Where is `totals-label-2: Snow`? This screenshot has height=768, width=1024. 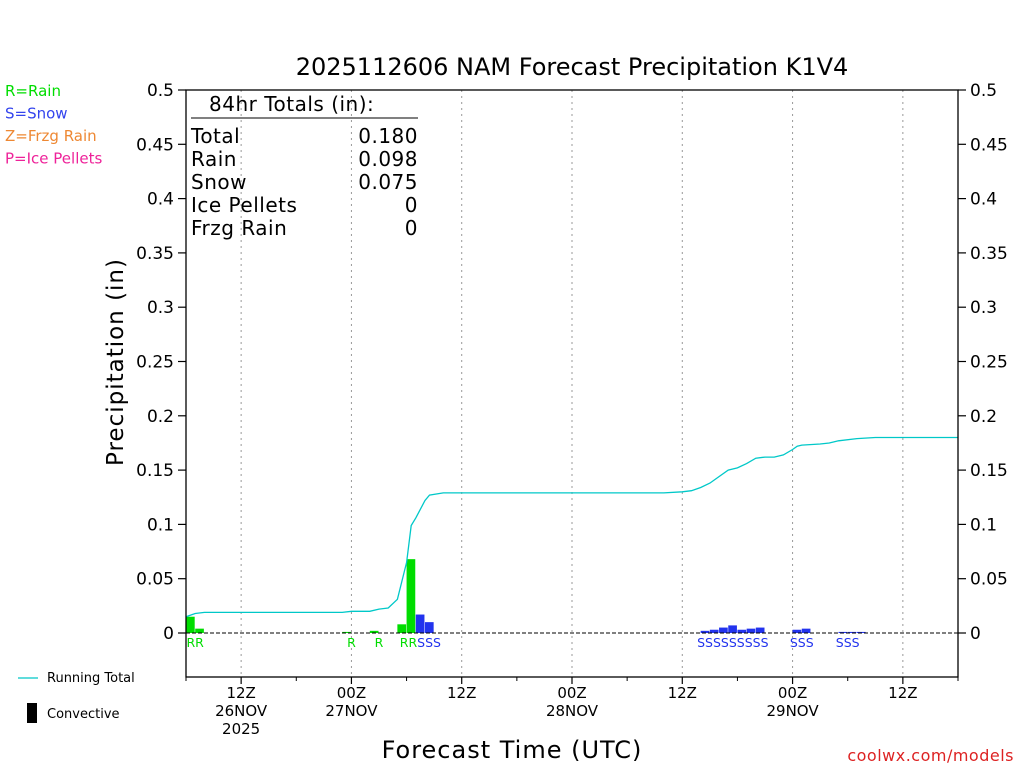 totals-label-2: Snow is located at coordinates (219, 182).